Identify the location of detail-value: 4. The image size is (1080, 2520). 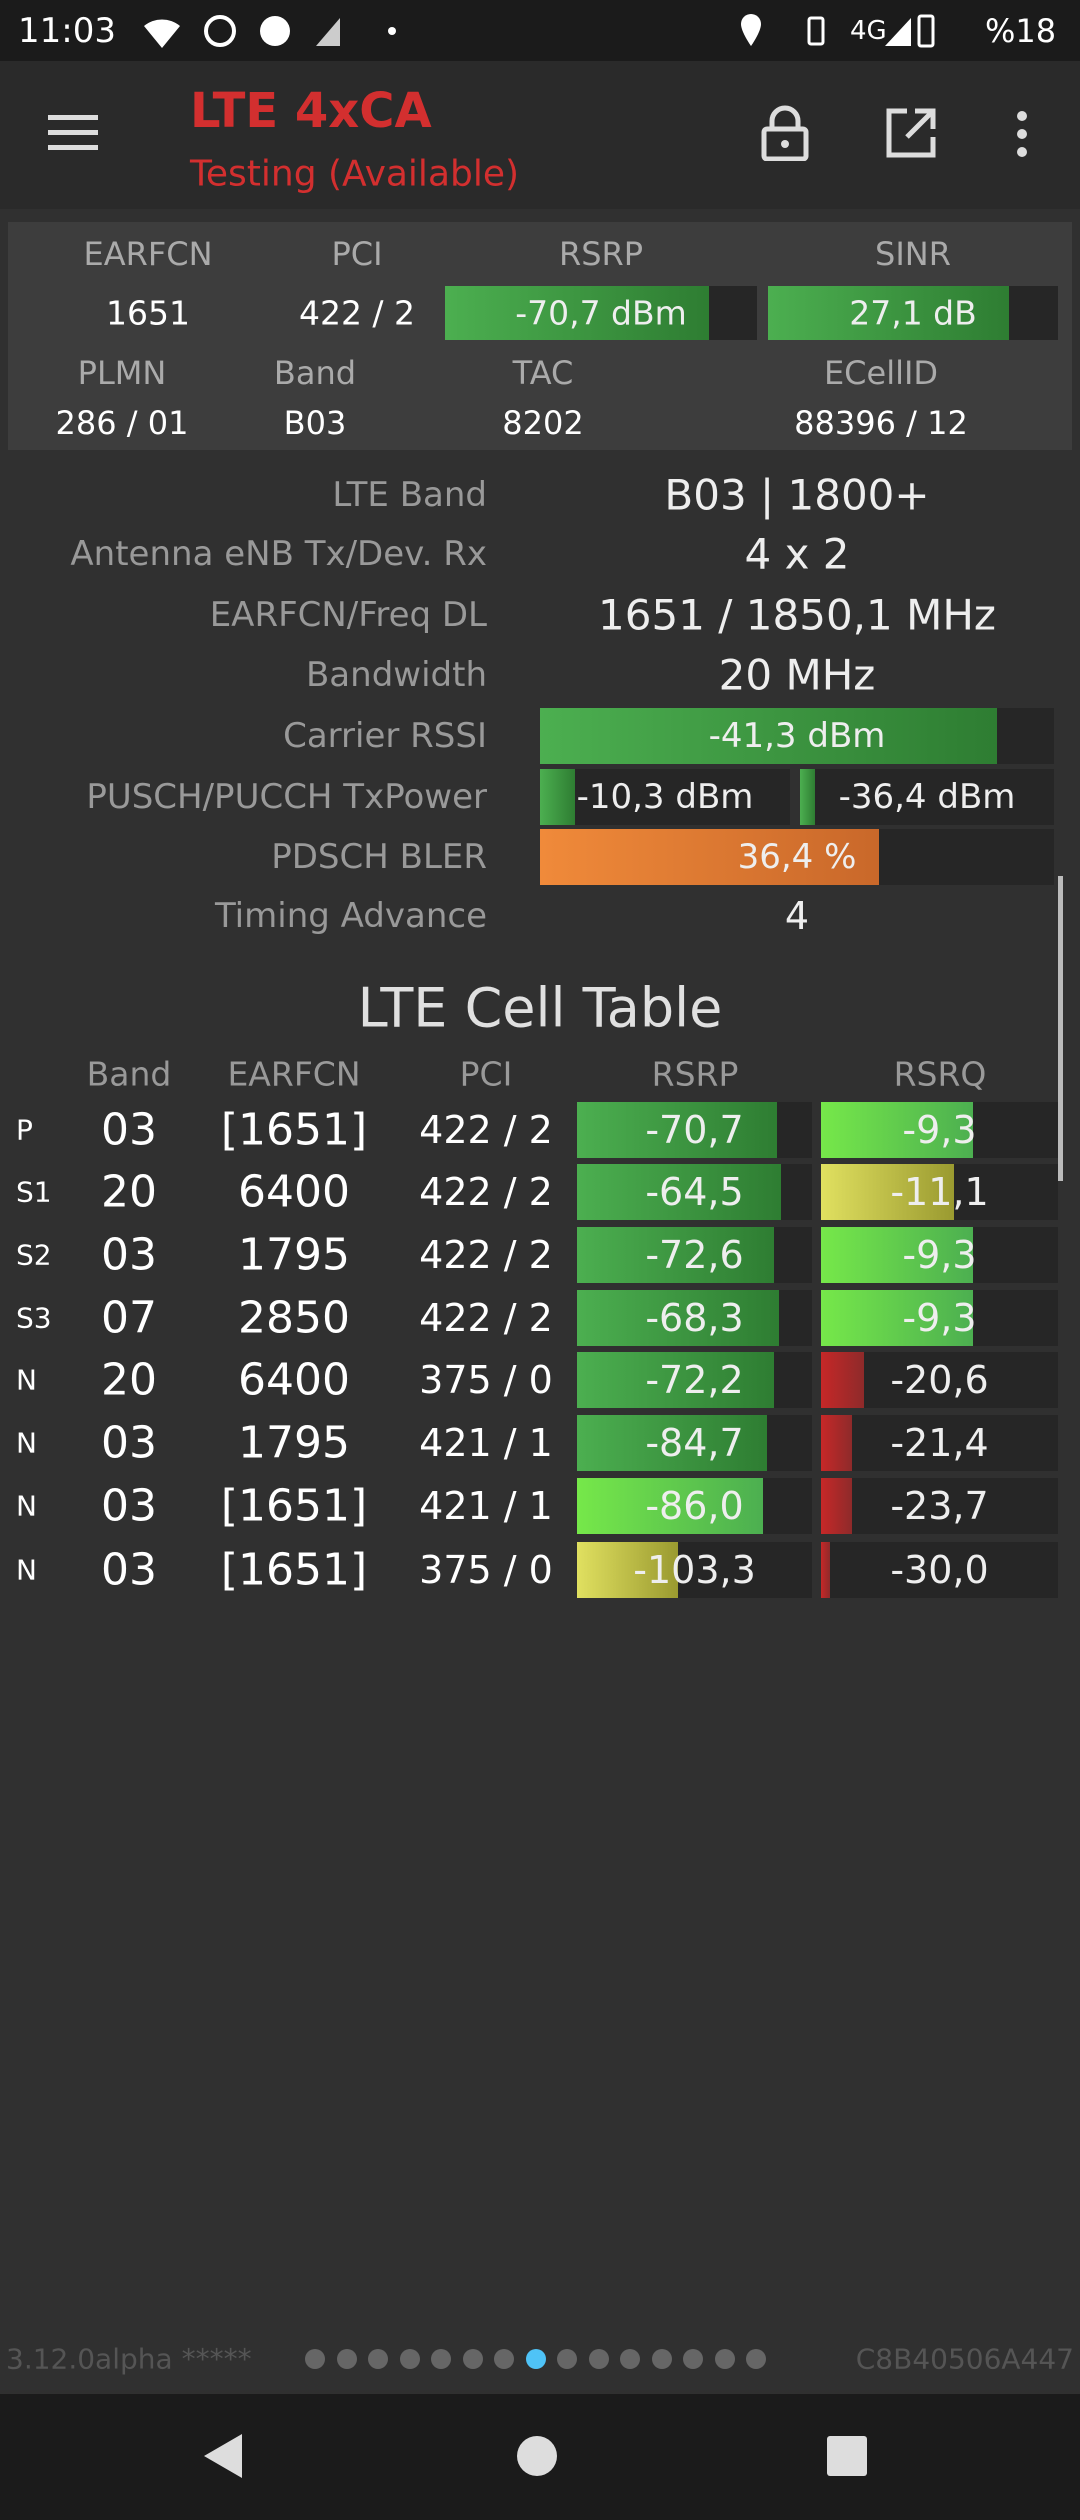
(797, 916).